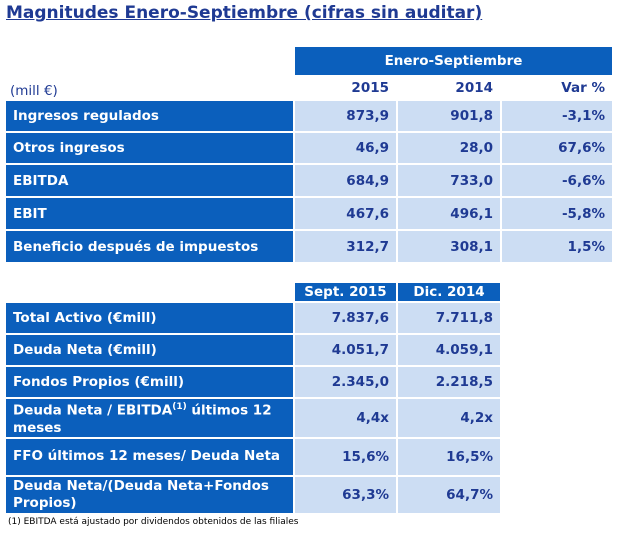 The image size is (618, 543). I want to click on cell-value: 46,9, so click(345, 148).